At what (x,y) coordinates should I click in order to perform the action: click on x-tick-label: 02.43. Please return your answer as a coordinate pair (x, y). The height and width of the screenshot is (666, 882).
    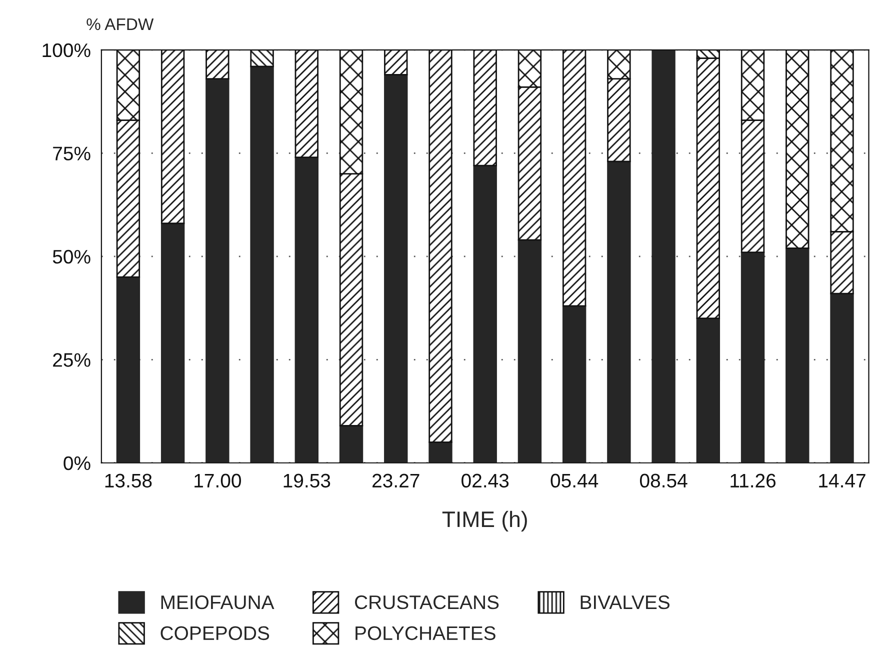
    Looking at the image, I should click on (485, 481).